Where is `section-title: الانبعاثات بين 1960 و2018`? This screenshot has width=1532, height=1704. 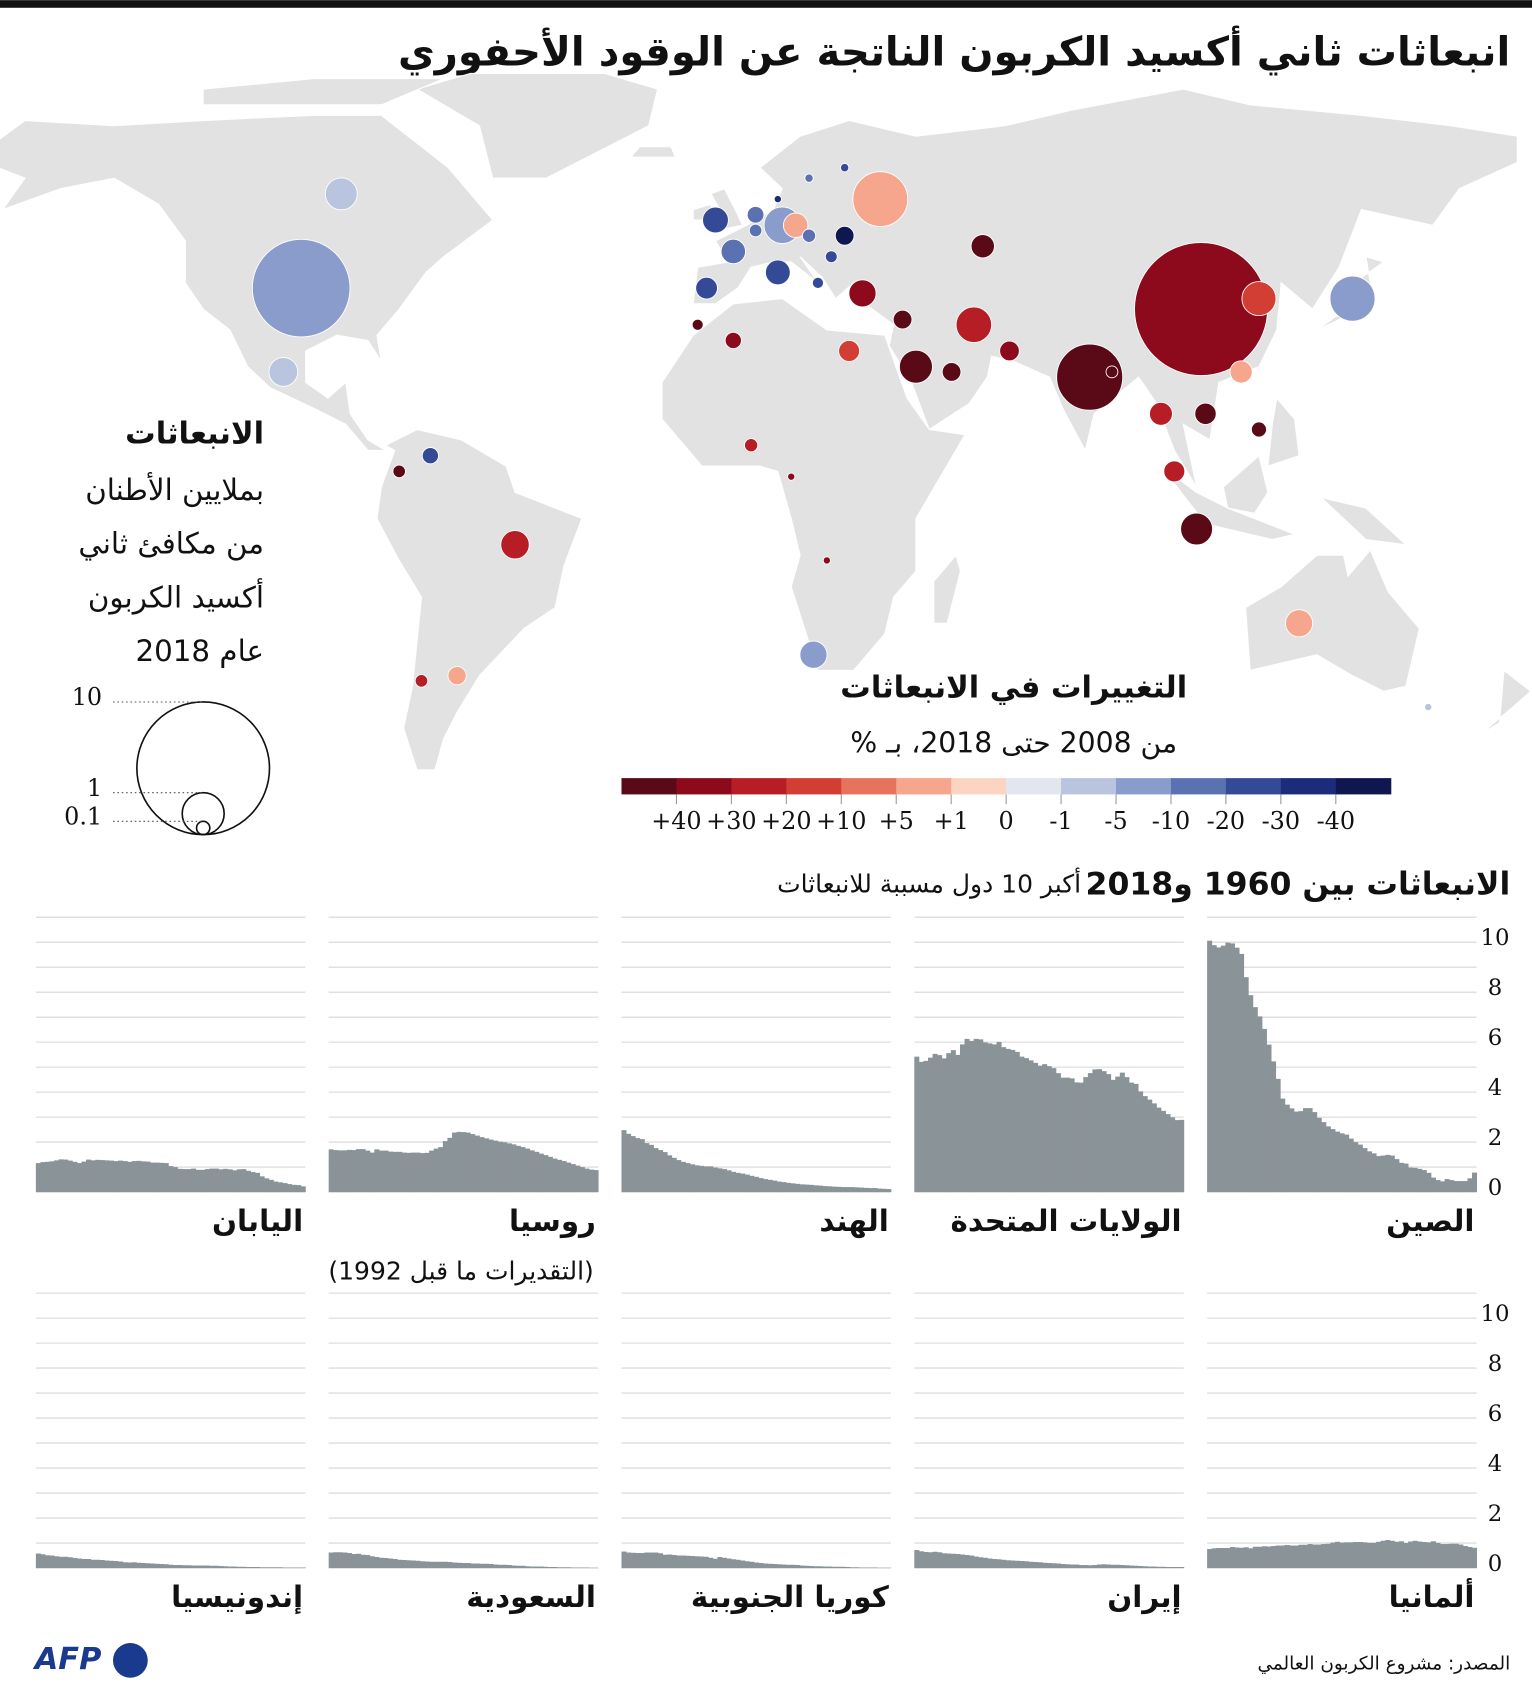 section-title: الانبعاثات بين 1960 و2018 is located at coordinates (1298, 885).